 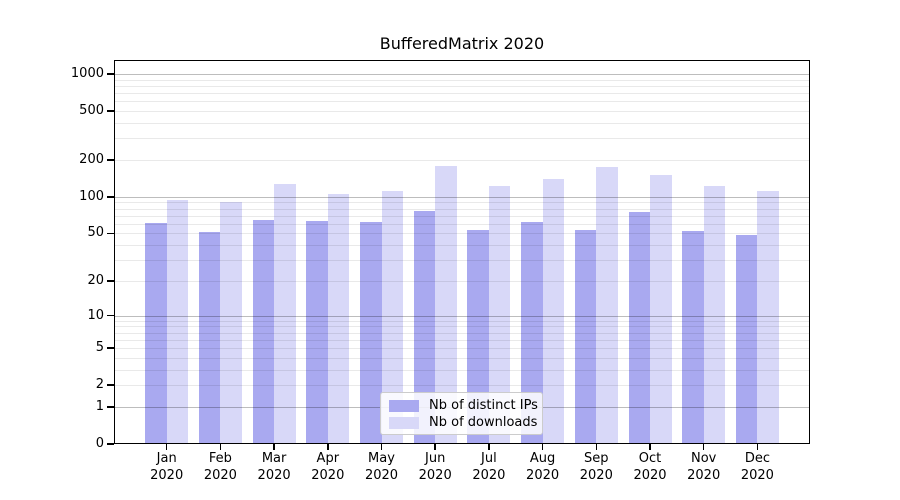 I want to click on legend-label-downloads: Nb of downloads, so click(x=483, y=422).